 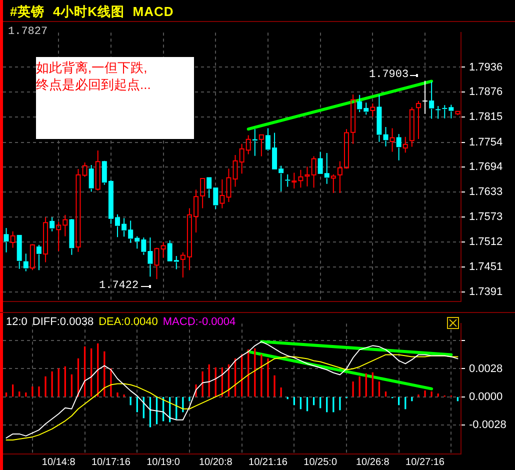 I want to click on y-tick-label: 1.7876, so click(x=486, y=92).